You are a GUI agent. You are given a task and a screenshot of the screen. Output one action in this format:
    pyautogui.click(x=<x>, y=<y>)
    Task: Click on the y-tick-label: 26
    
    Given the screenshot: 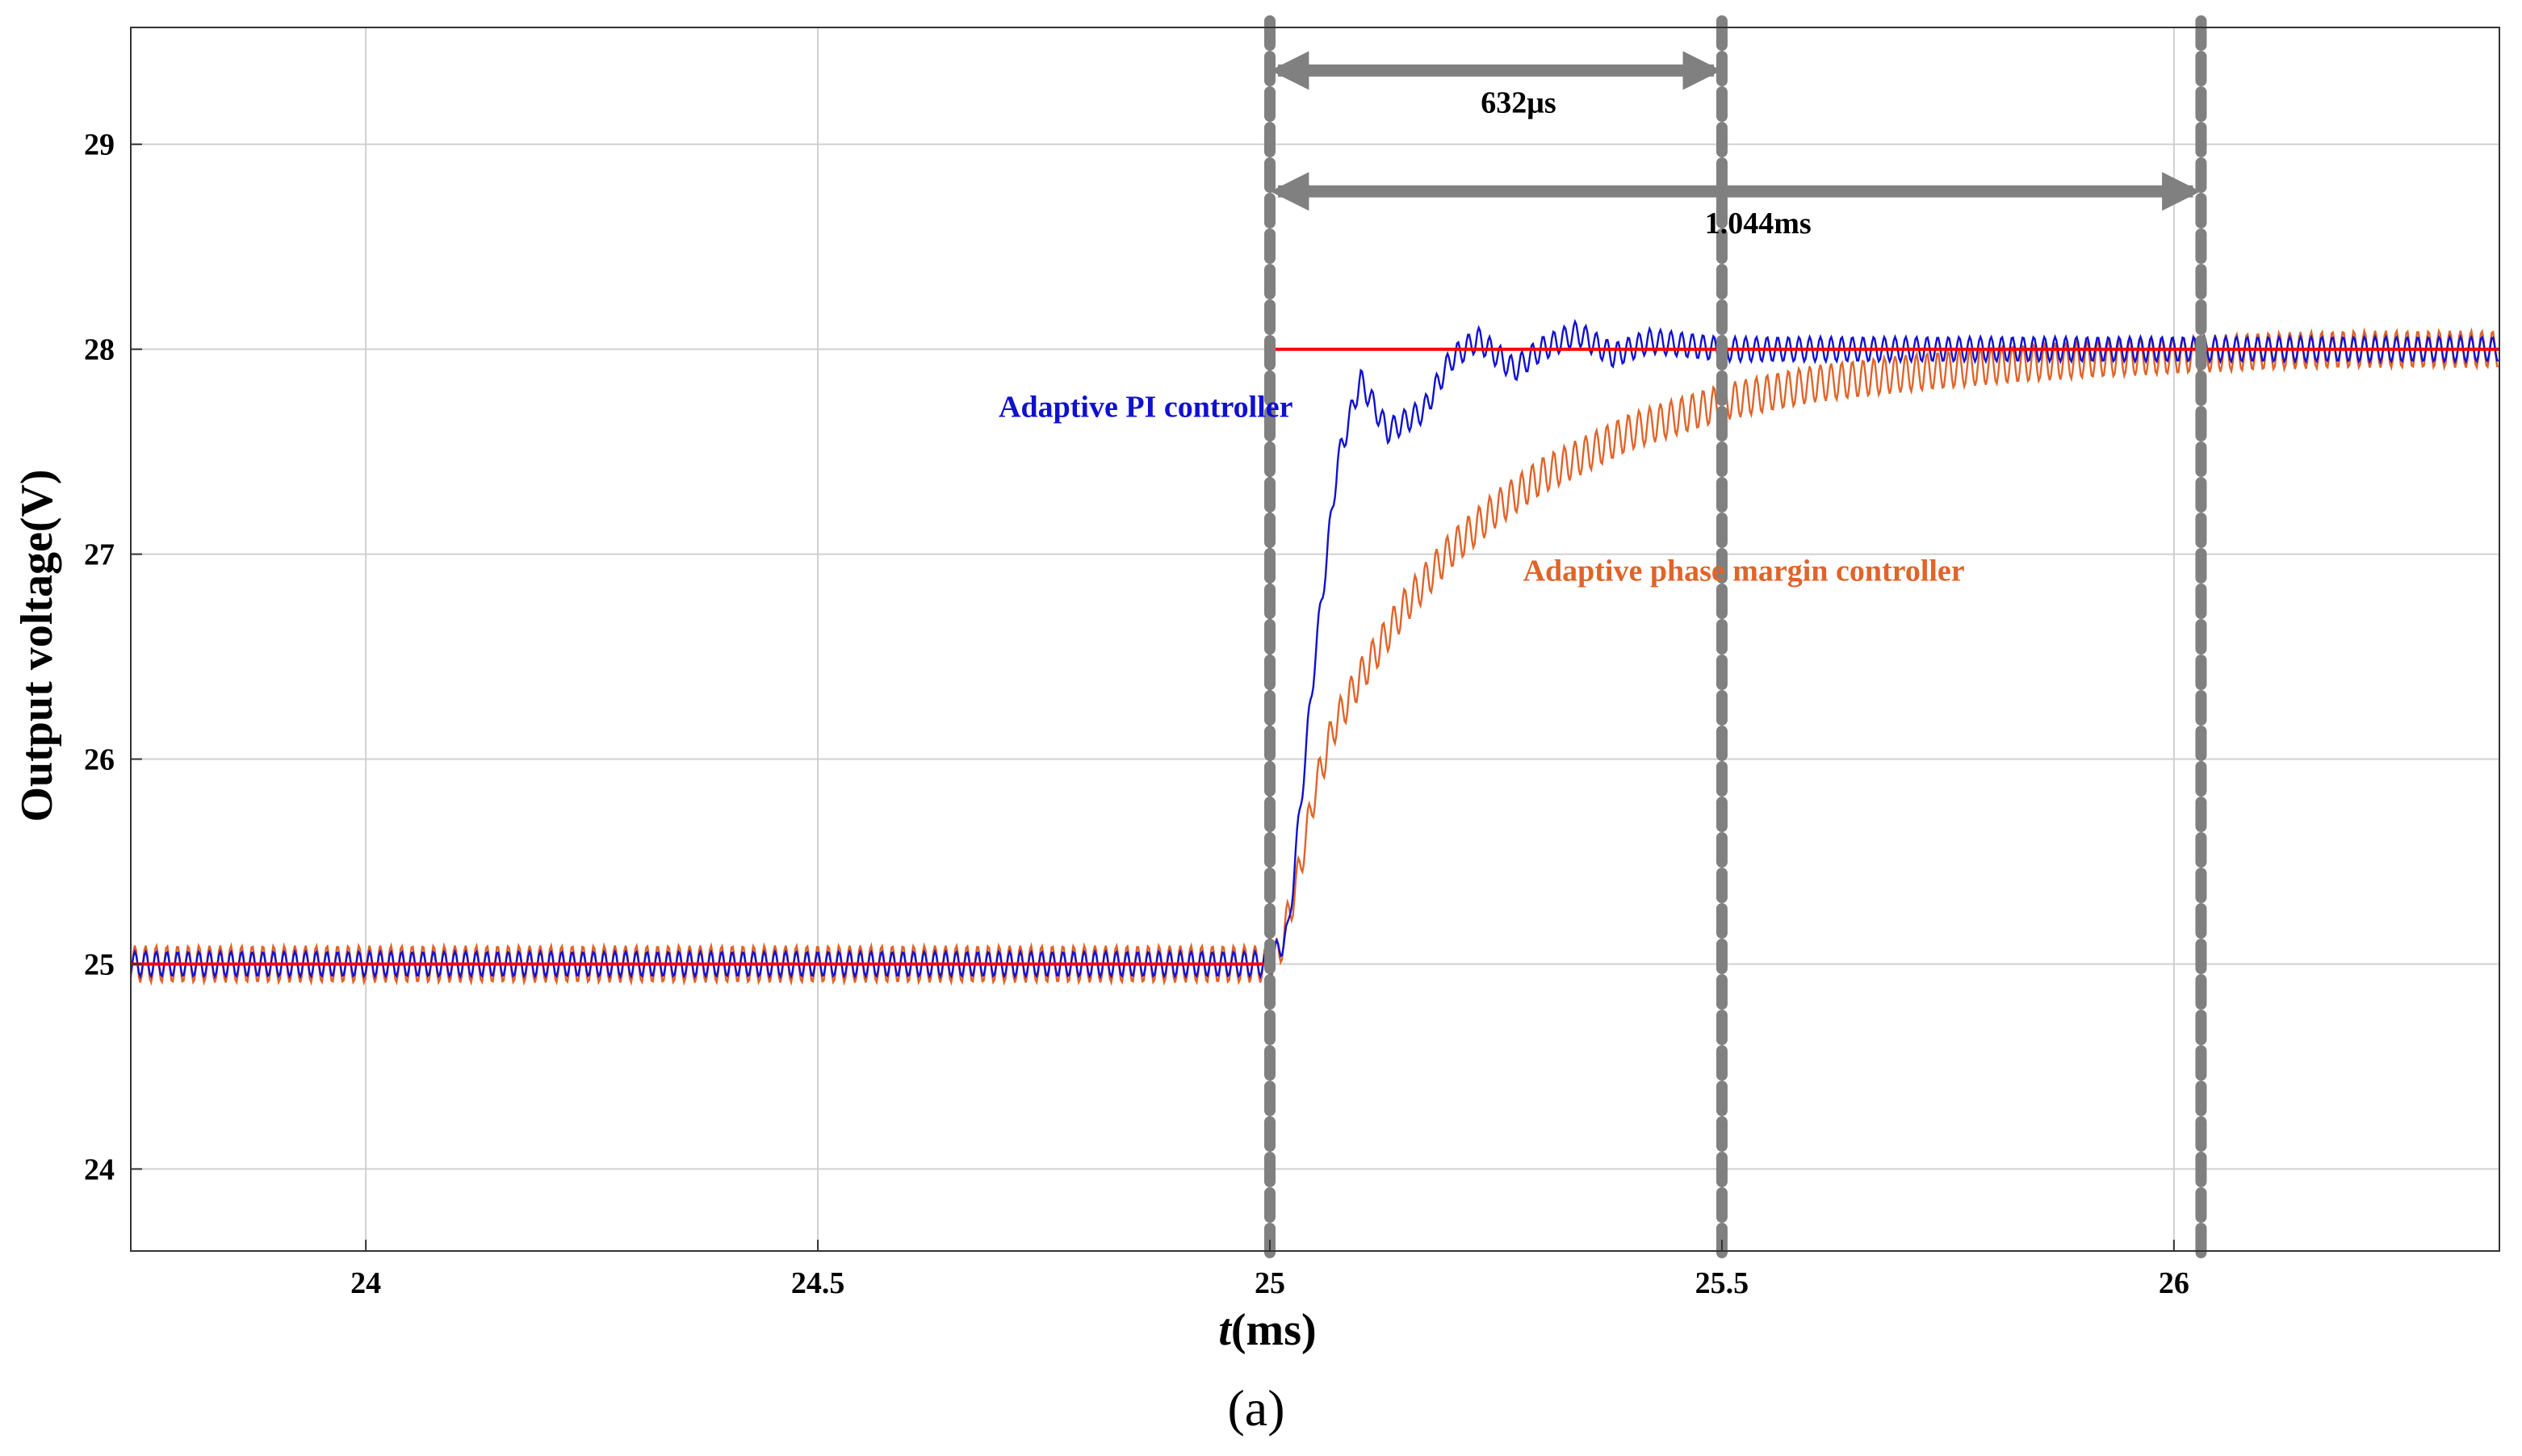 What is the action you would take?
    pyautogui.click(x=99, y=760)
    